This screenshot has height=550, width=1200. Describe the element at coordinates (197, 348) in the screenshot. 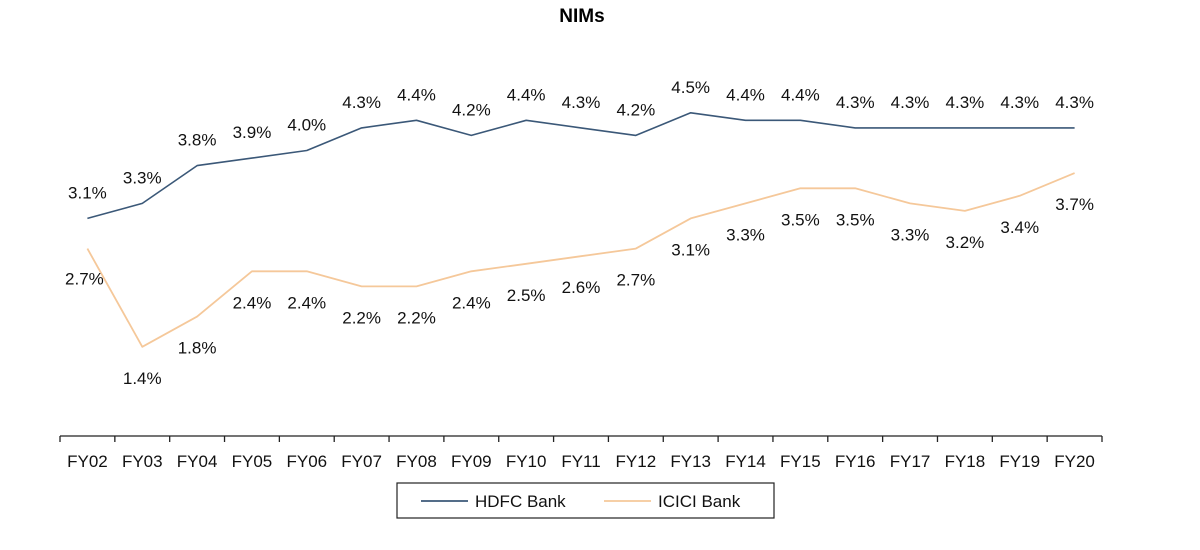

I see `data-label-icici: 1.8%` at that location.